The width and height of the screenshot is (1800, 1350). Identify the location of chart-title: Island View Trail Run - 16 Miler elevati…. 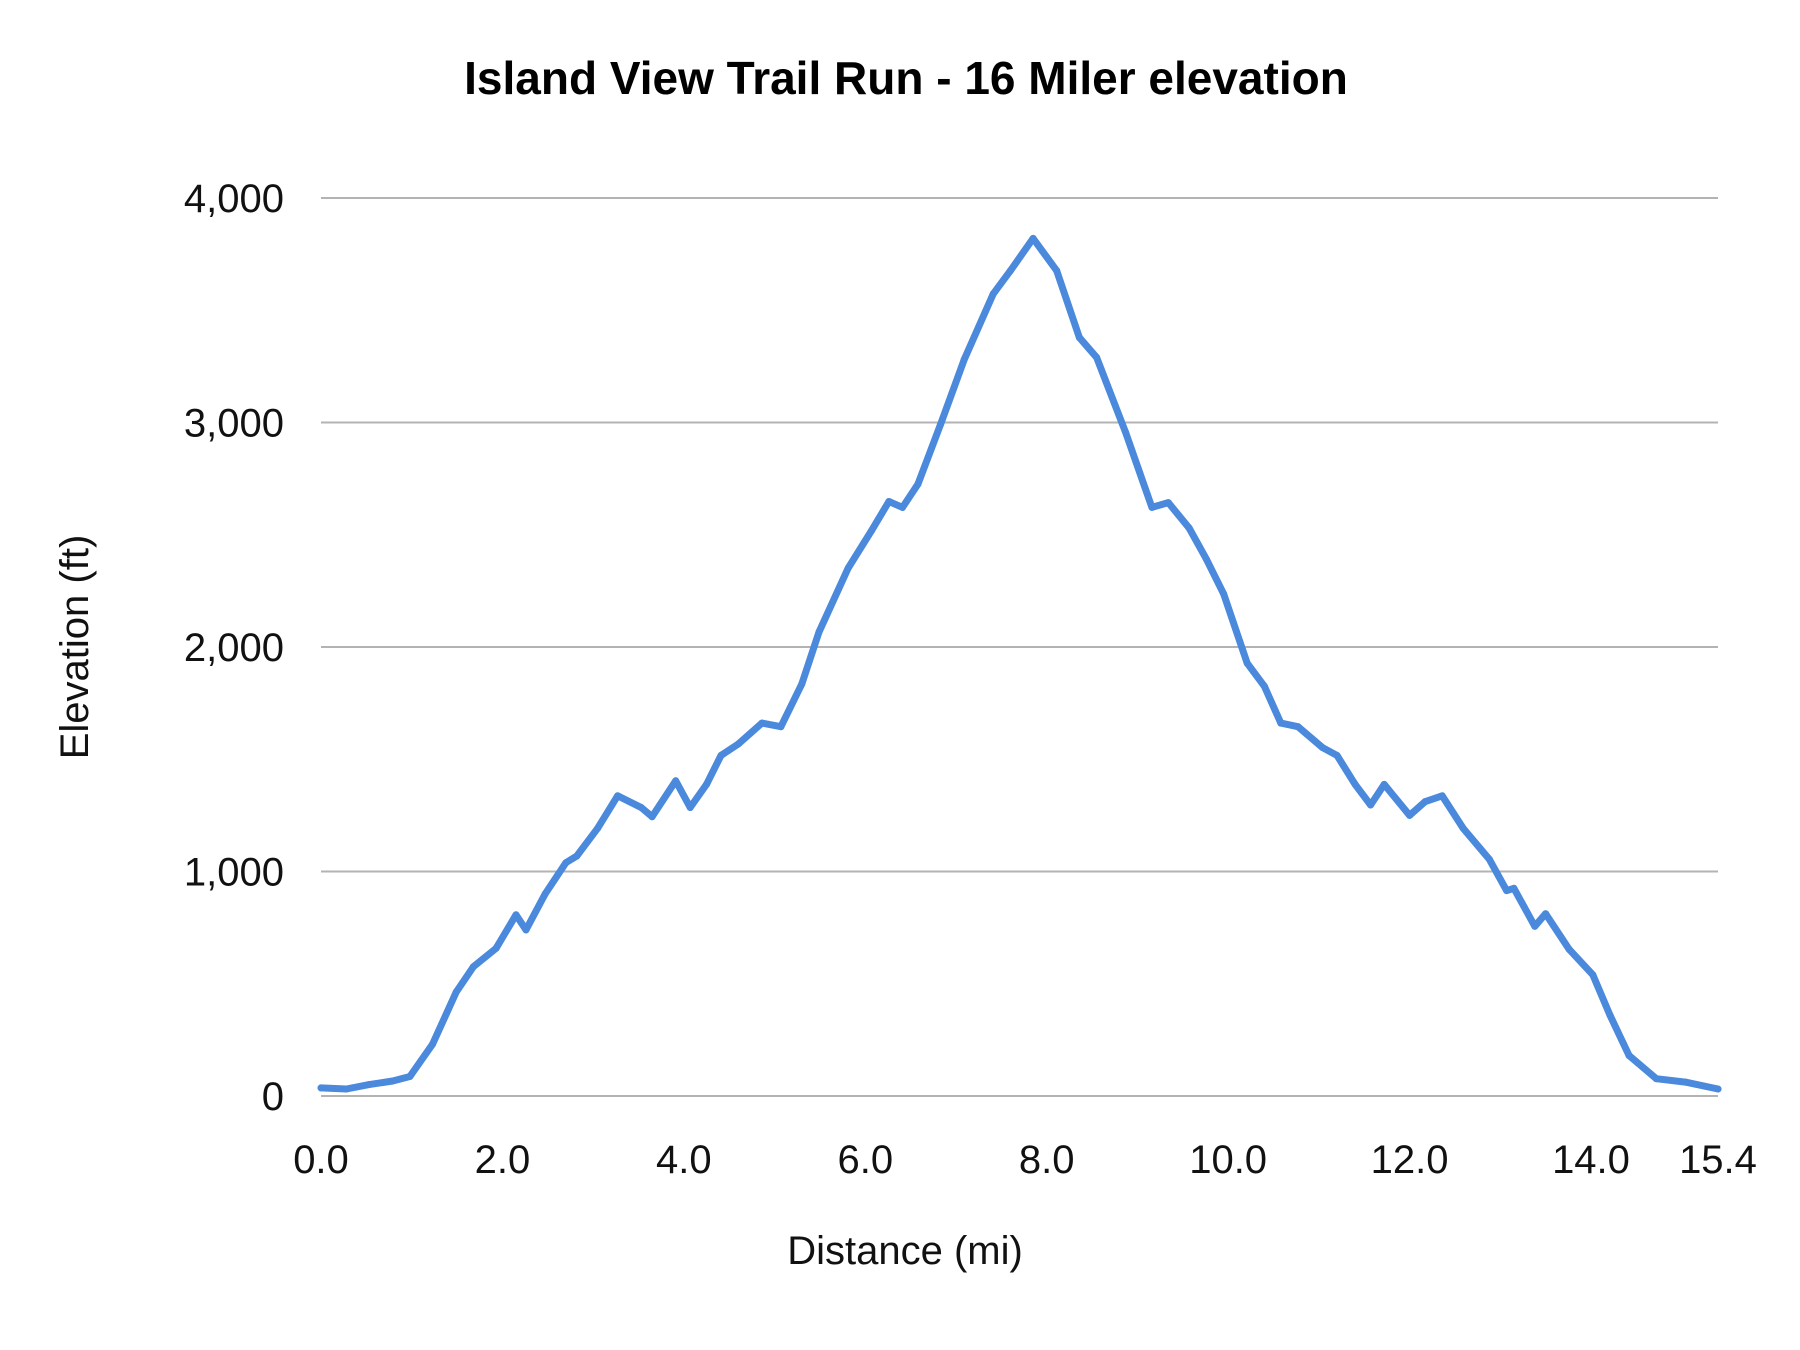
(906, 78).